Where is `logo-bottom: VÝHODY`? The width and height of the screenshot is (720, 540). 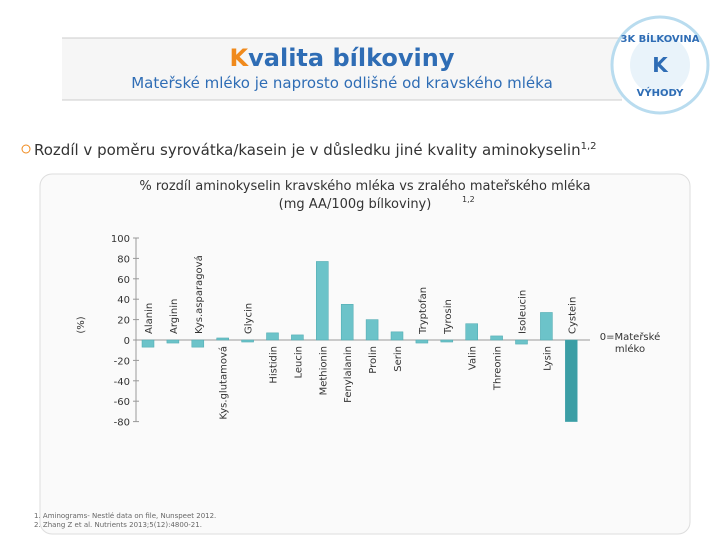 logo-bottom: VÝHODY is located at coordinates (660, 92).